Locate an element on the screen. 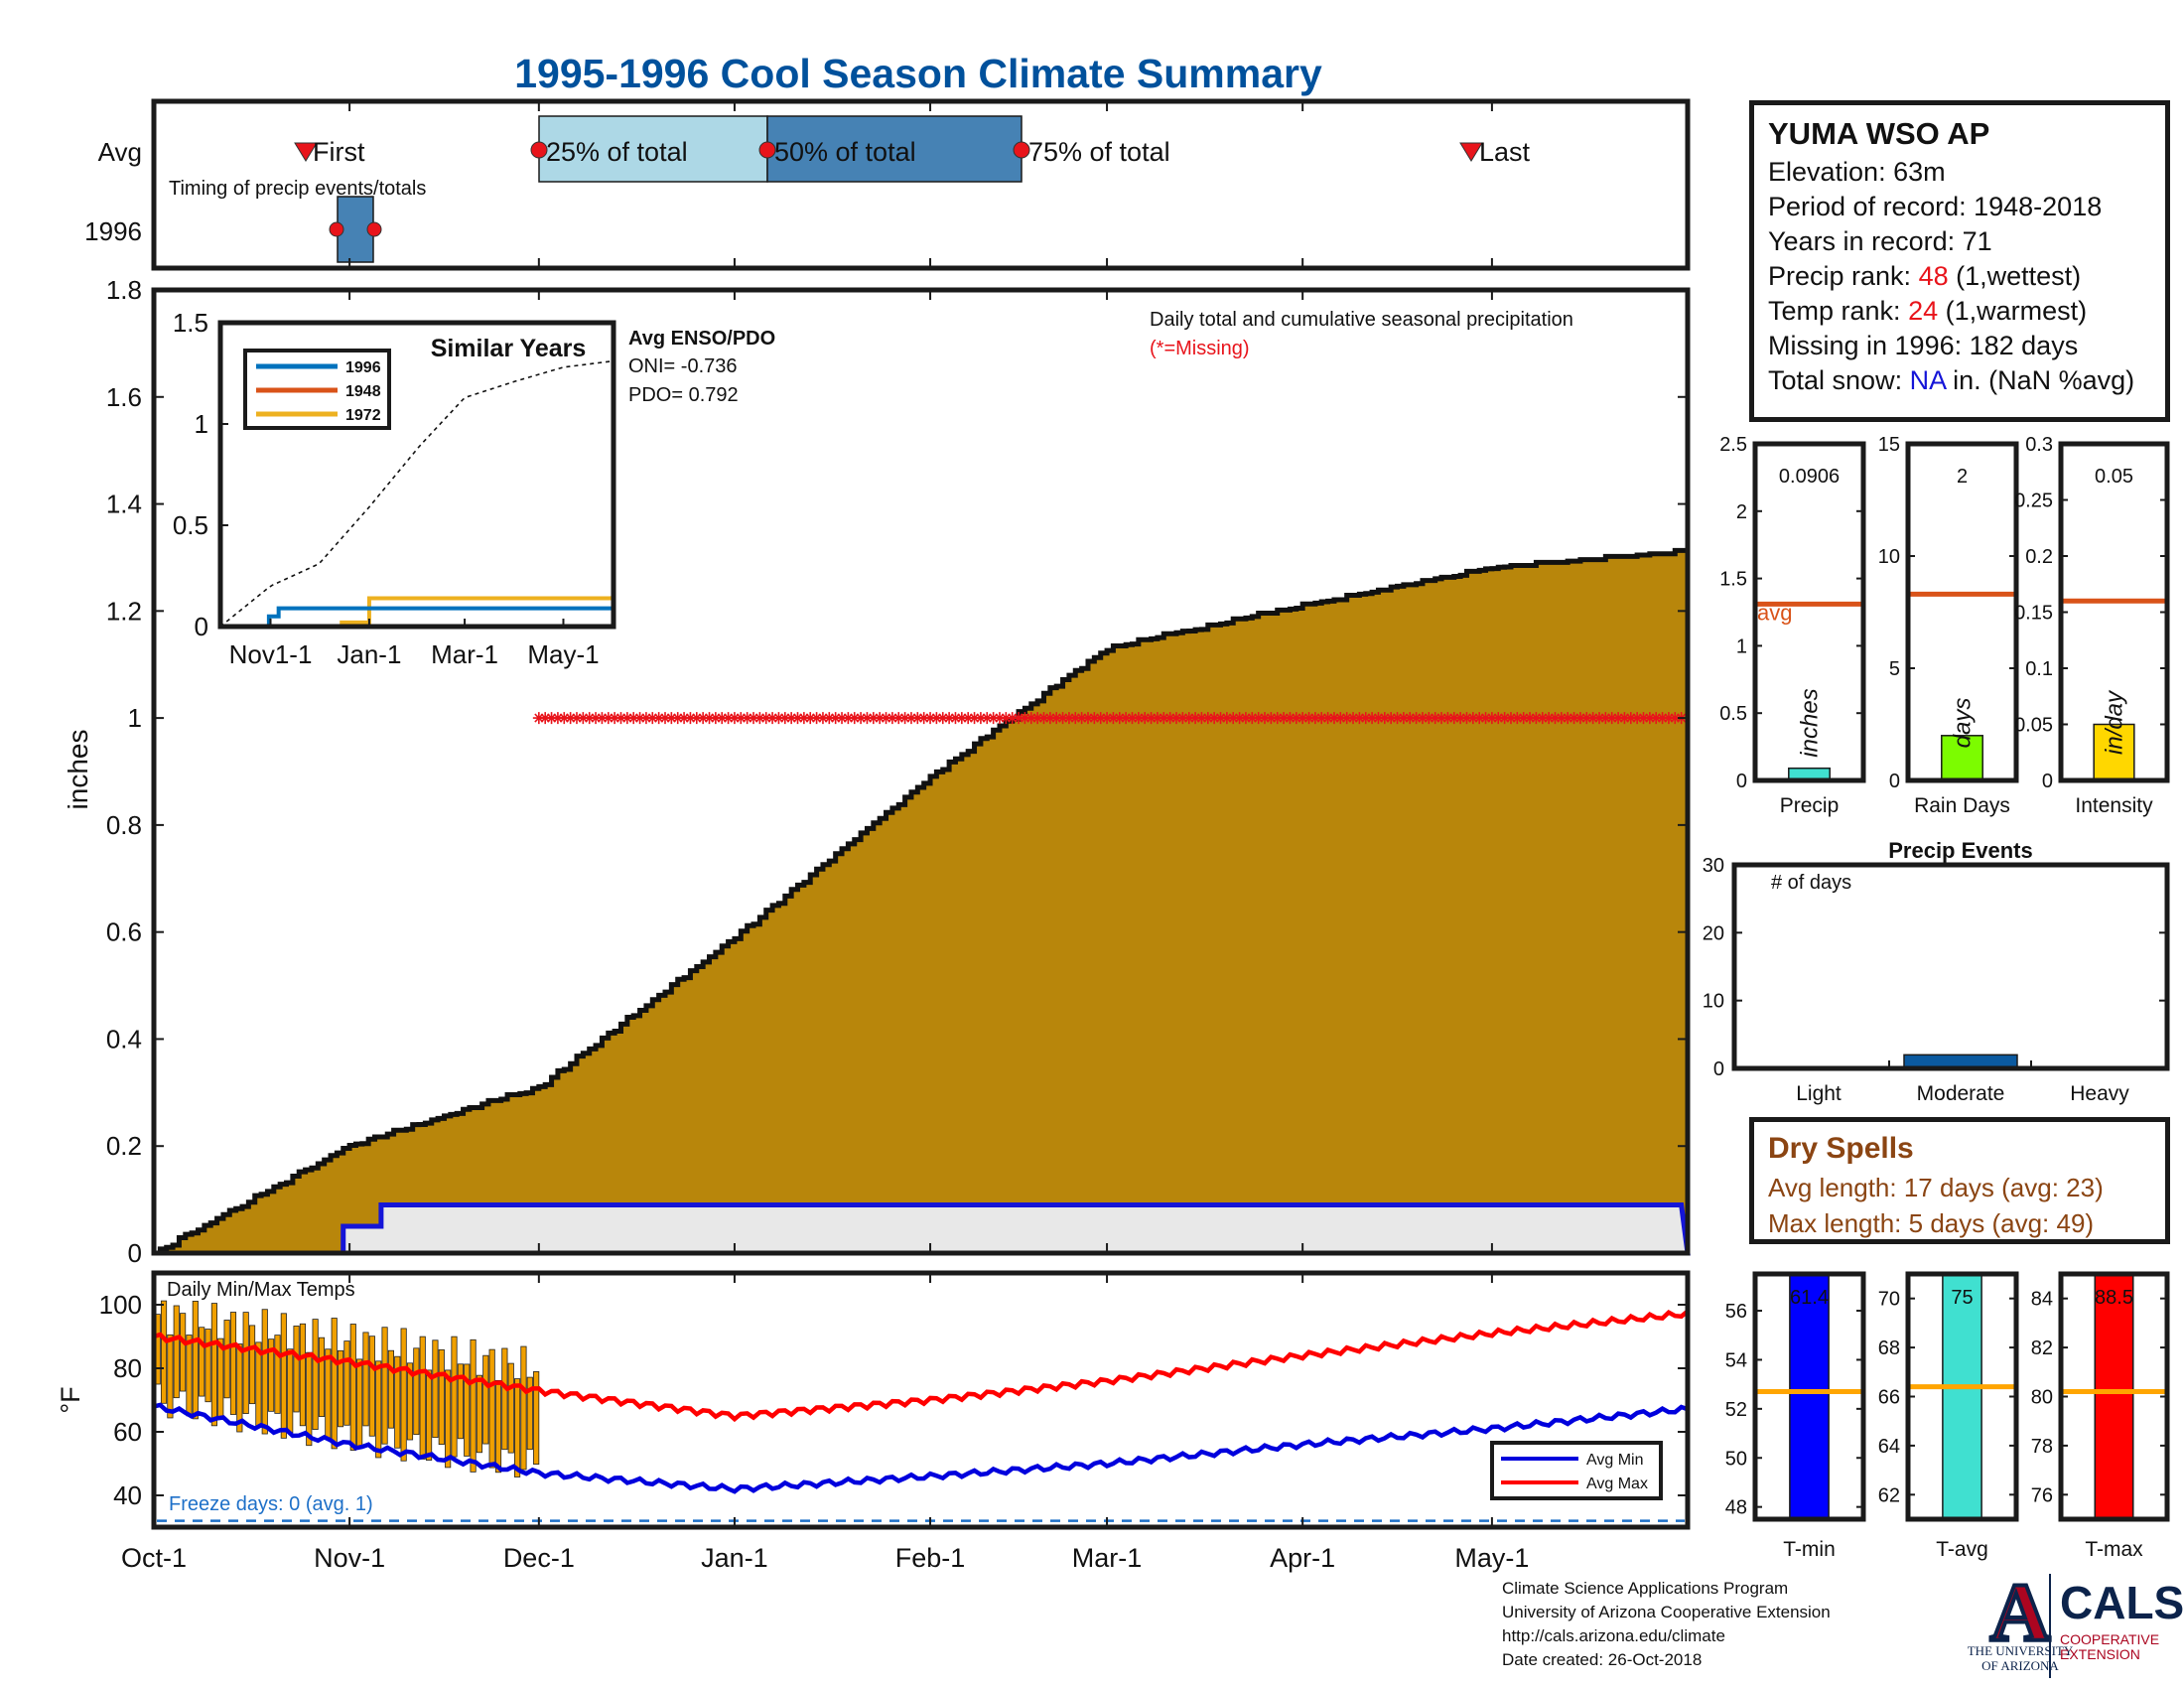 The height and width of the screenshot is (1688, 2184). inset-ytick-label: 1 is located at coordinates (201, 424).